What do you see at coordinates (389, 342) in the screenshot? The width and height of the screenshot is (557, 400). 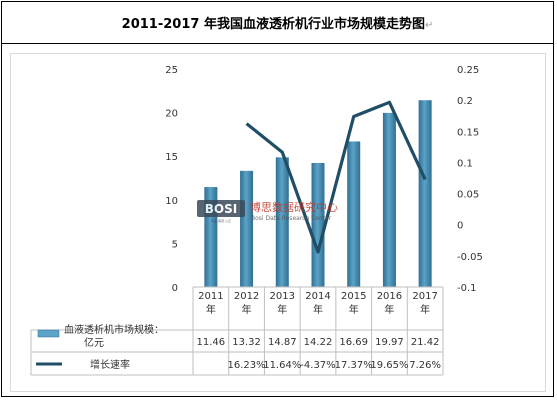 I see `table-value-bar: 19.97` at bounding box center [389, 342].